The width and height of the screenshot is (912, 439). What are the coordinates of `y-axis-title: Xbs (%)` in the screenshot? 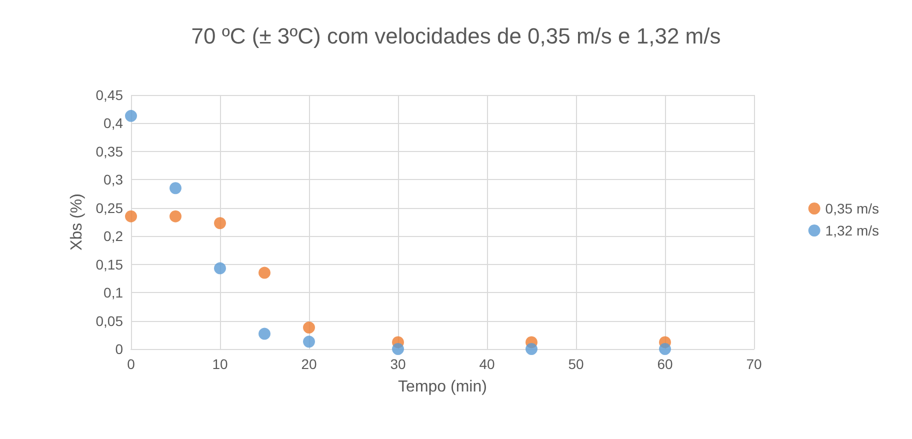 It's located at (77, 222).